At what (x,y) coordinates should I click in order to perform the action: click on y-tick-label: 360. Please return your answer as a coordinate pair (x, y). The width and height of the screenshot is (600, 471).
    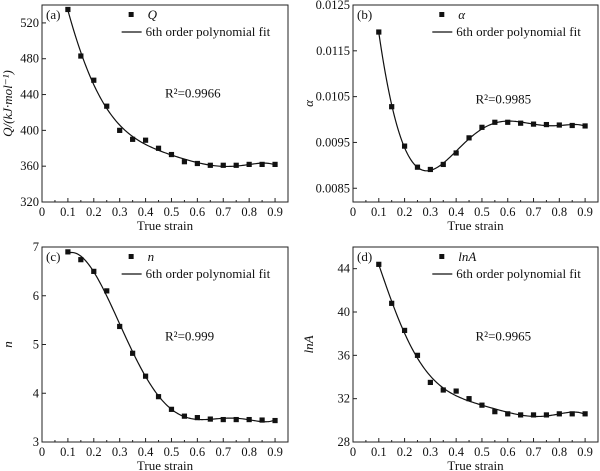
    Looking at the image, I should click on (29, 166).